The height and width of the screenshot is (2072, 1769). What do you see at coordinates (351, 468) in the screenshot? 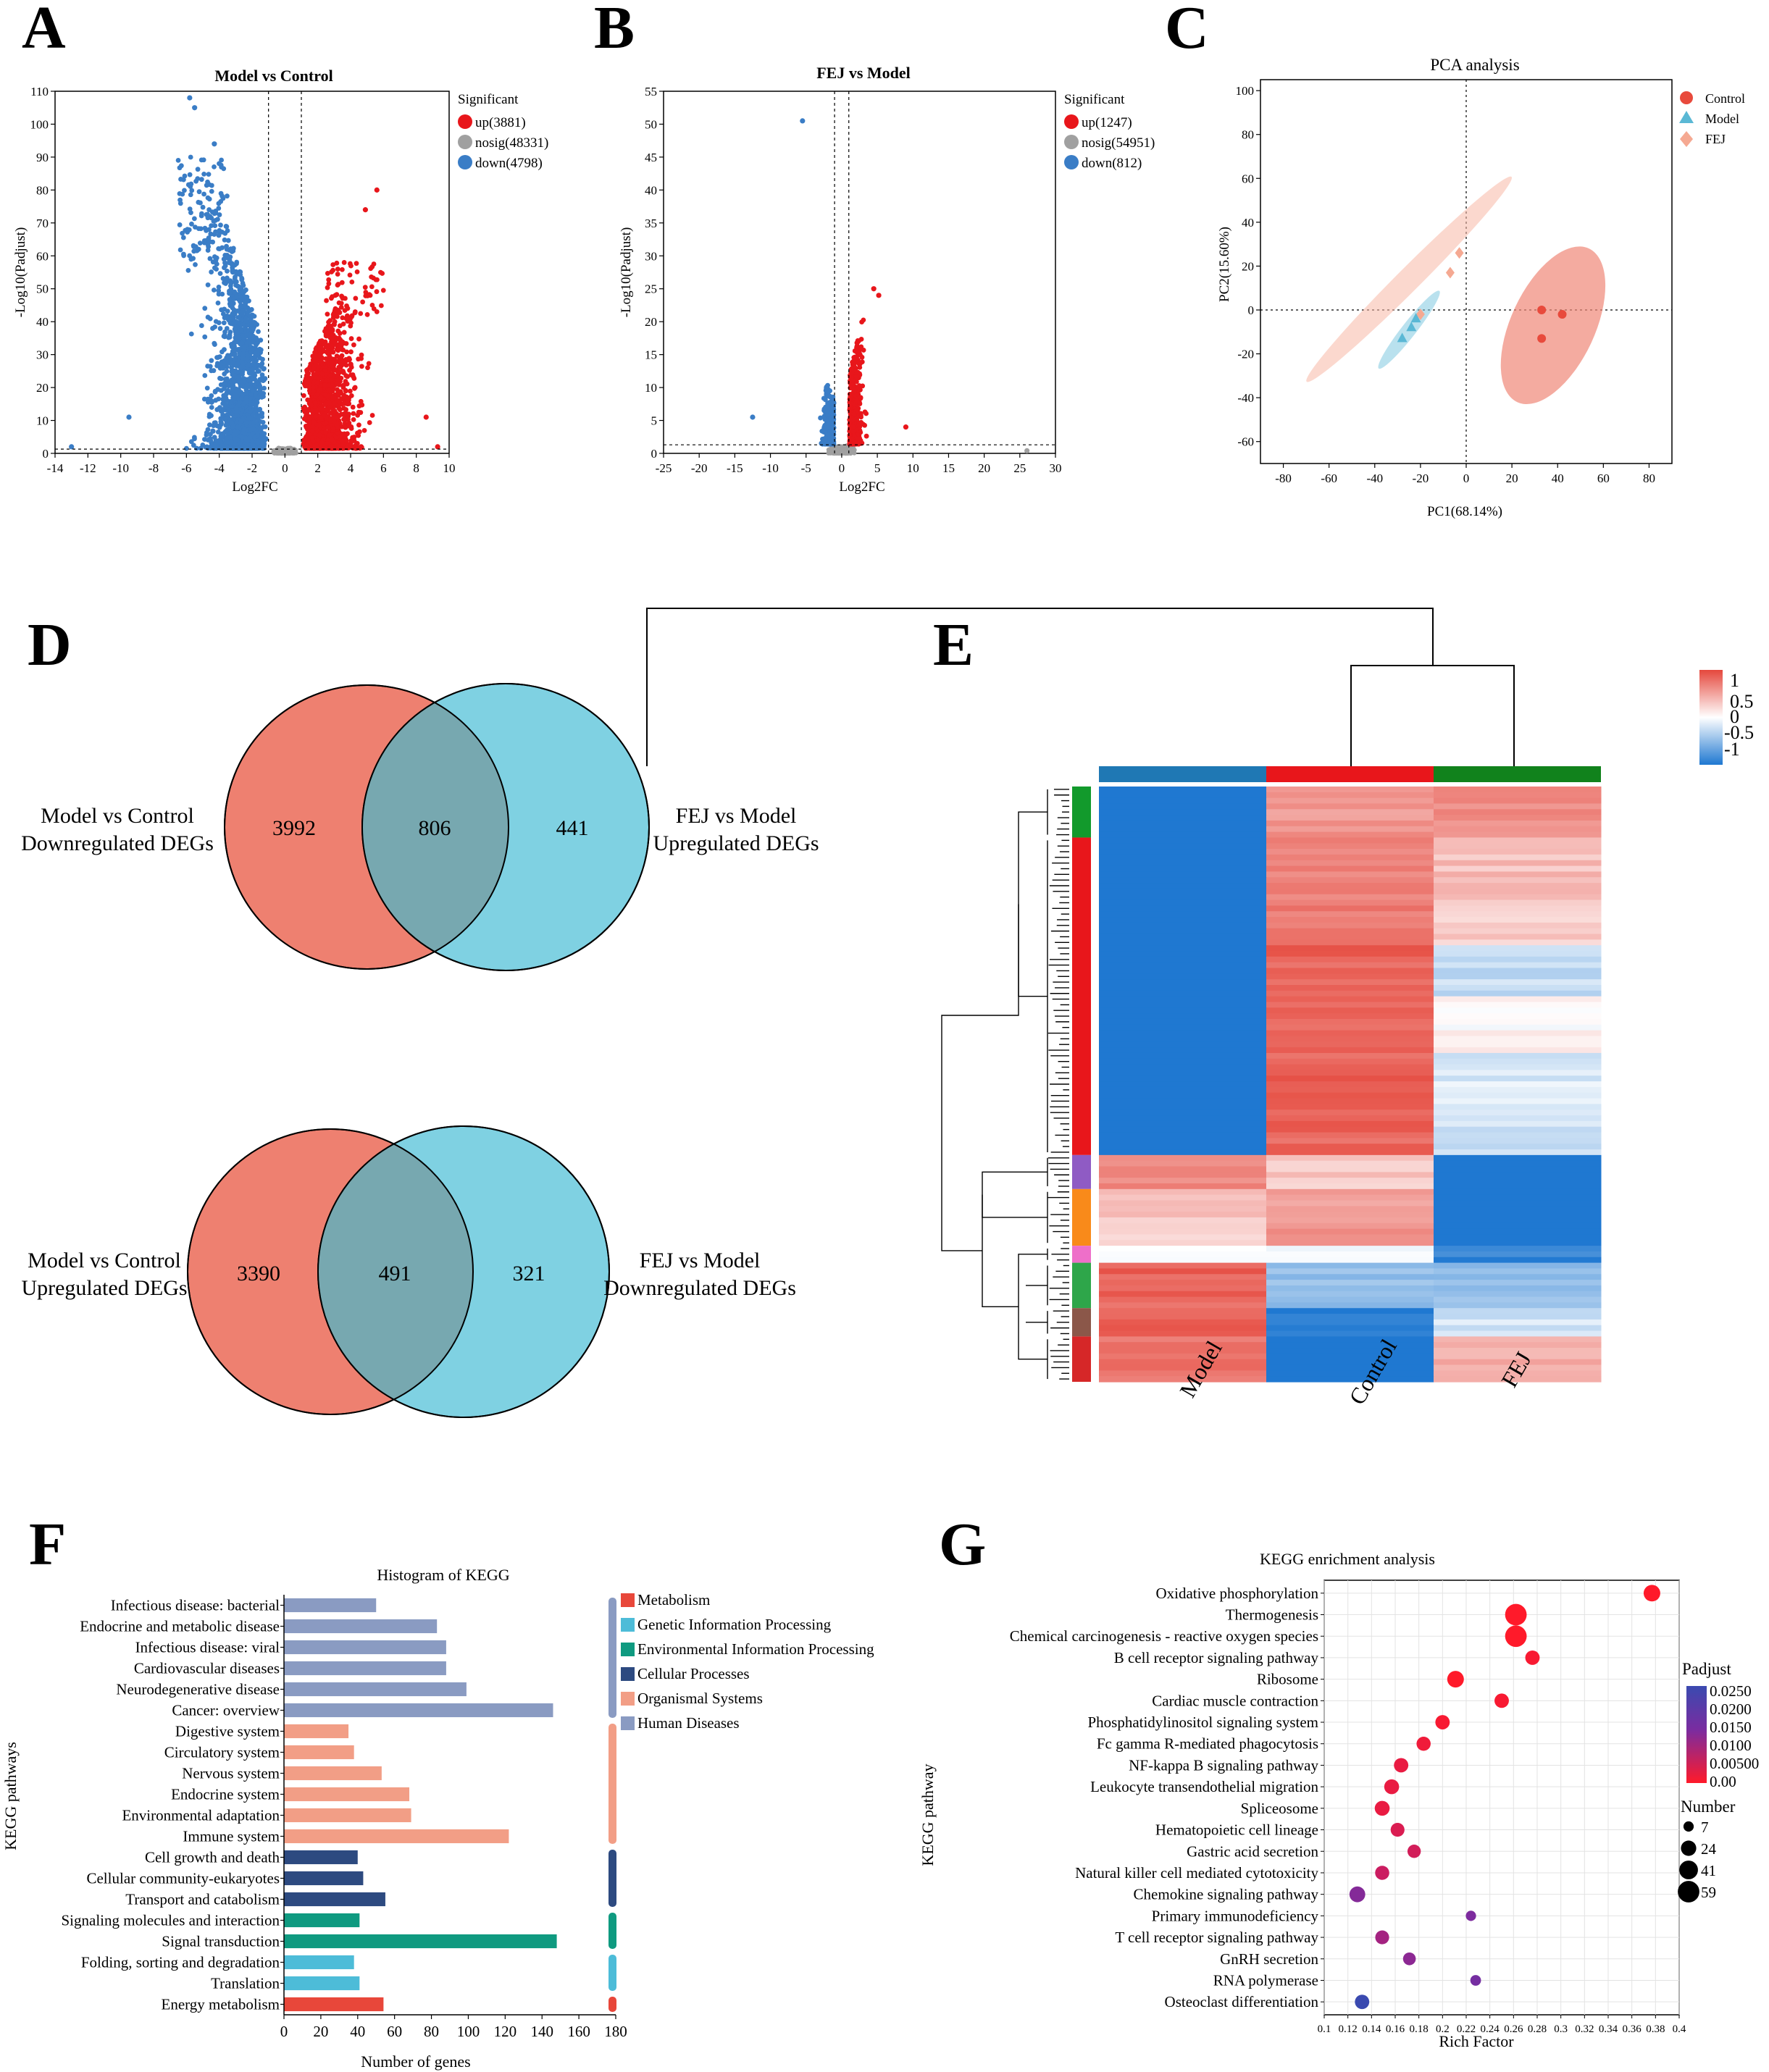
I see `a-xtick-label-9: 4` at bounding box center [351, 468].